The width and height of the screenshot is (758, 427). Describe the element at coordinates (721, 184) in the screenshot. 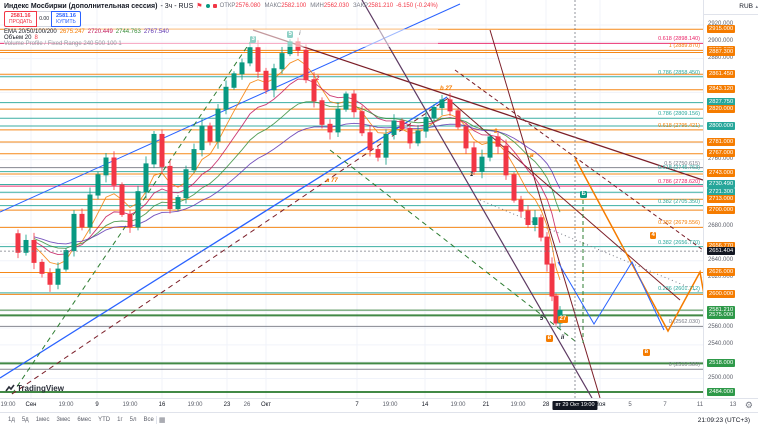

I see `price-level-badge: 2730.490` at that location.